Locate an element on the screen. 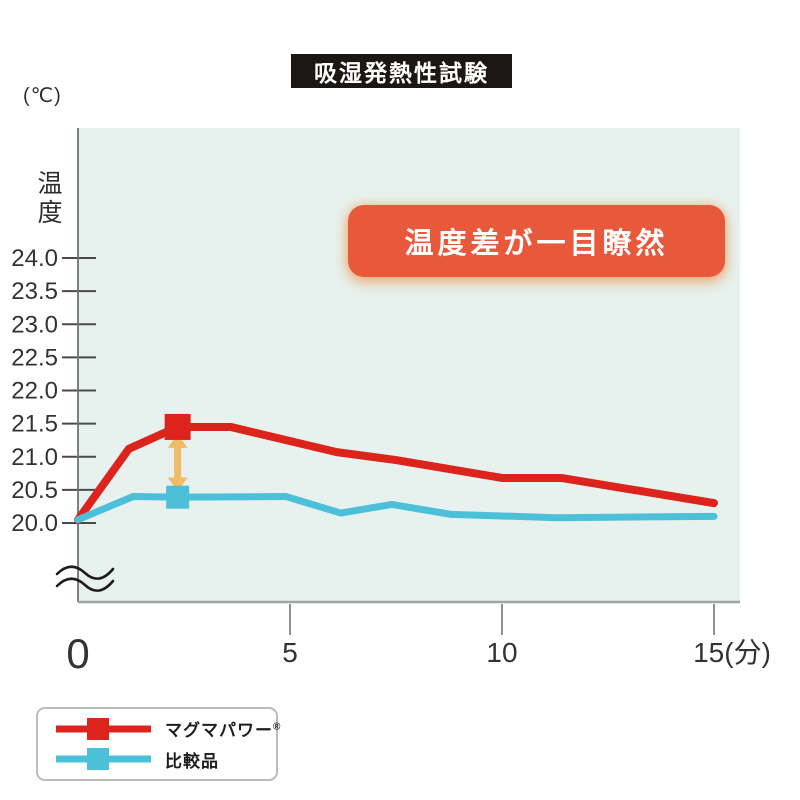 Image resolution: width=800 pixels, height=800 pixels. y-tick-label: 21.5 is located at coordinates (34, 424).